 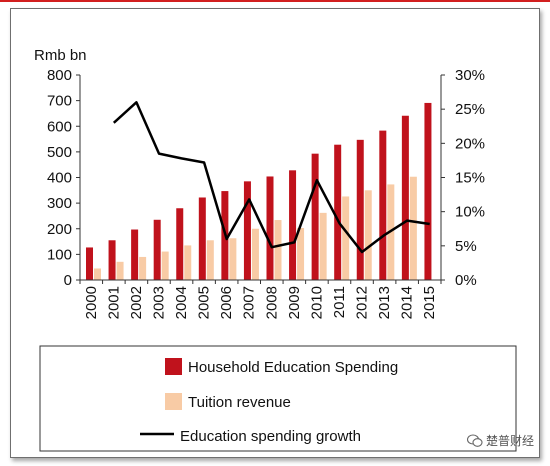 What do you see at coordinates (59, 101) in the screenshot?
I see `y-left-tick-700: 700` at bounding box center [59, 101].